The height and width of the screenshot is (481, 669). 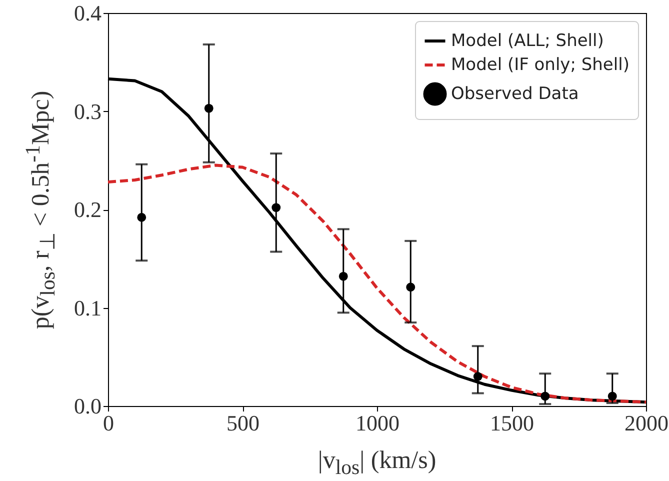 I want to click on legend-label: Observed Data, so click(x=515, y=94).